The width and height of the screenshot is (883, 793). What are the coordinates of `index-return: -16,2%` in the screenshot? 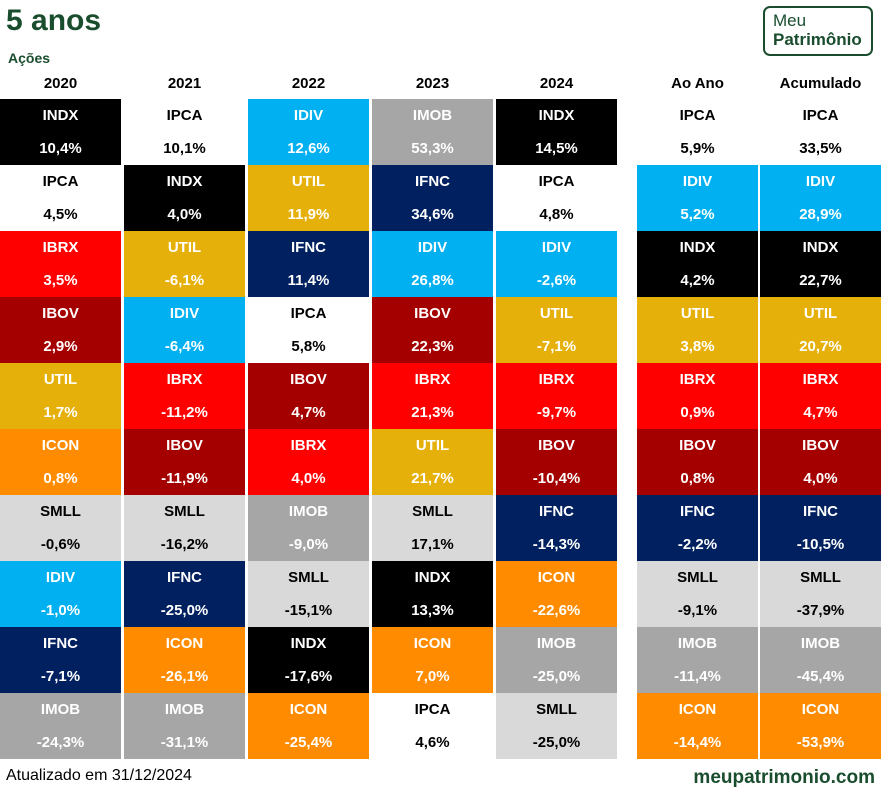 It's located at (184, 544).